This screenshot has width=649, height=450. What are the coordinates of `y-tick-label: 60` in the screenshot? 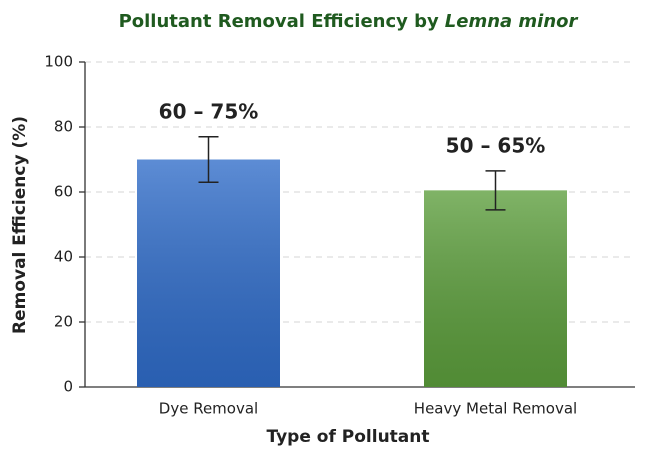 It's located at (63, 192).